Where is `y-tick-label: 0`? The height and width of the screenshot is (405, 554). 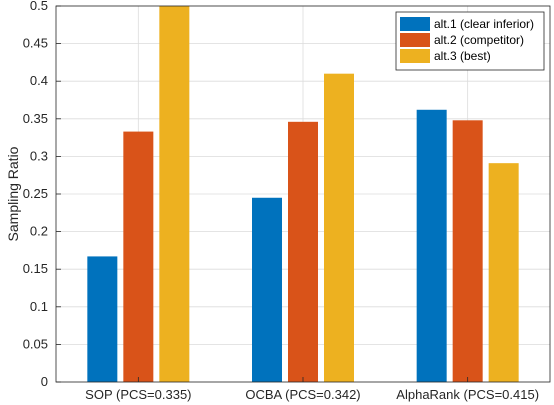 y-tick-label: 0 is located at coordinates (44, 381).